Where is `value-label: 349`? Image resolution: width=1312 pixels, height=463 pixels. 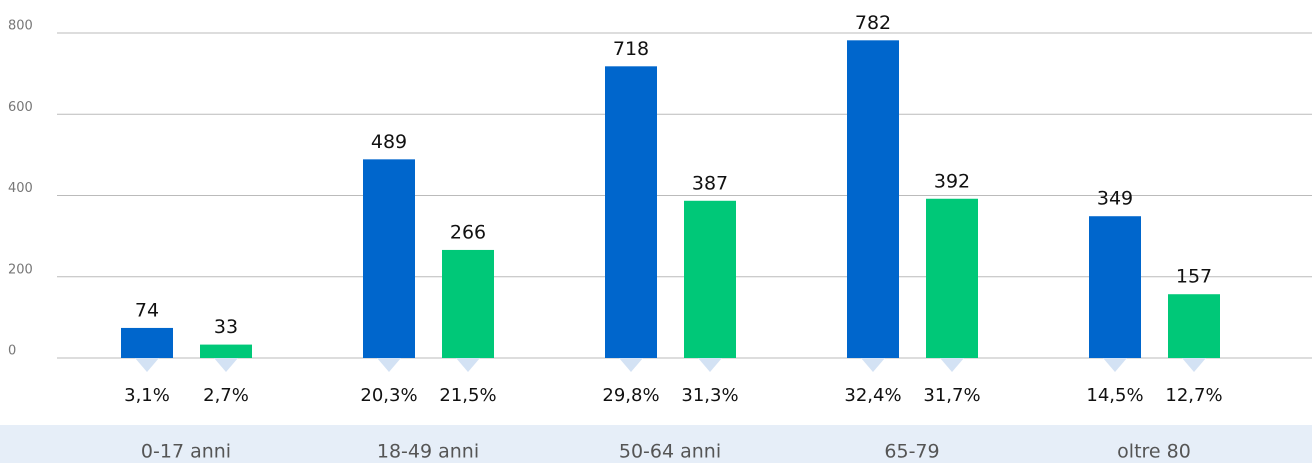 value-label: 349 is located at coordinates (1115, 199).